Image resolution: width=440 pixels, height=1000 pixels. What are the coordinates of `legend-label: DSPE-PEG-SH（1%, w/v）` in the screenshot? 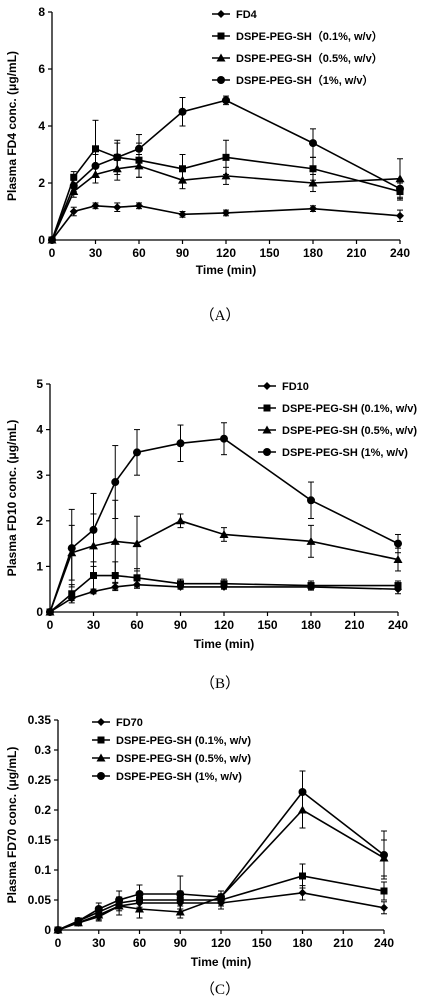 It's located at (305, 80).